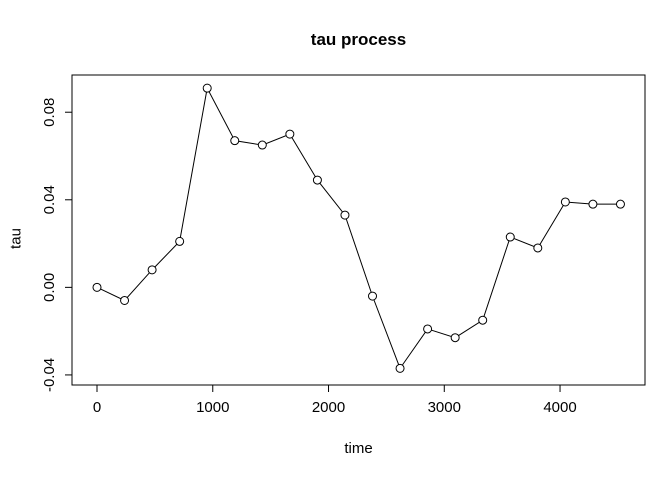 The width and height of the screenshot is (672, 480). What do you see at coordinates (358, 39) in the screenshot?
I see `chart-title: tau process` at bounding box center [358, 39].